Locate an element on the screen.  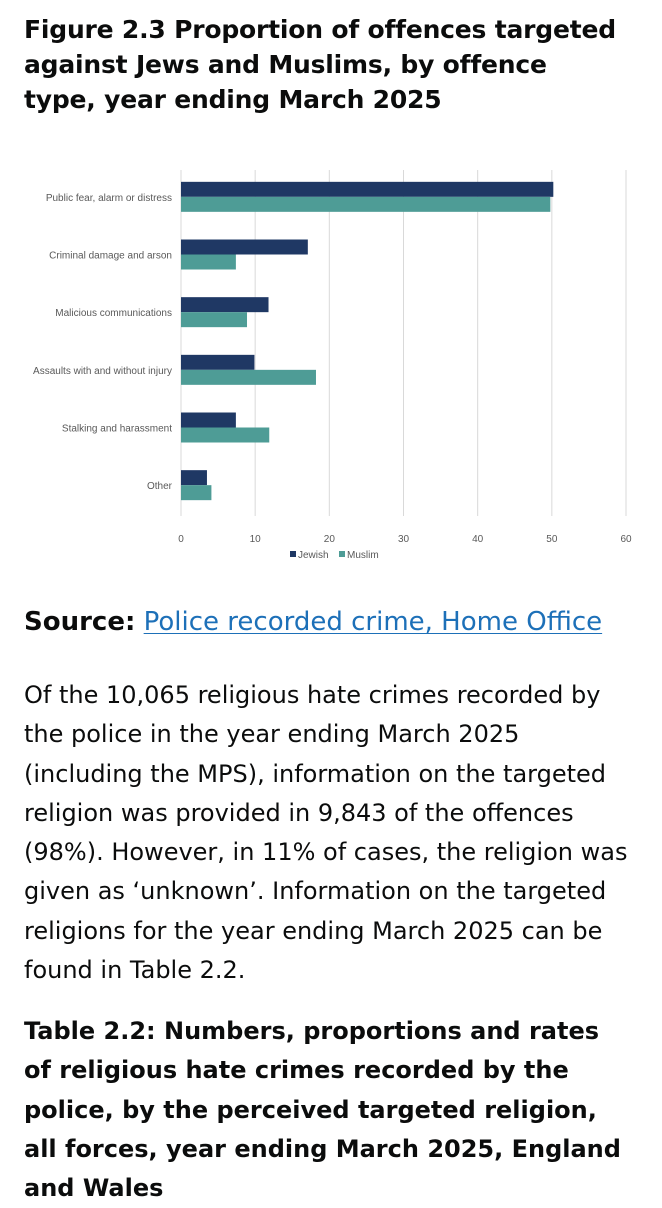
legend-swatch-muslim is located at coordinates (342, 554).